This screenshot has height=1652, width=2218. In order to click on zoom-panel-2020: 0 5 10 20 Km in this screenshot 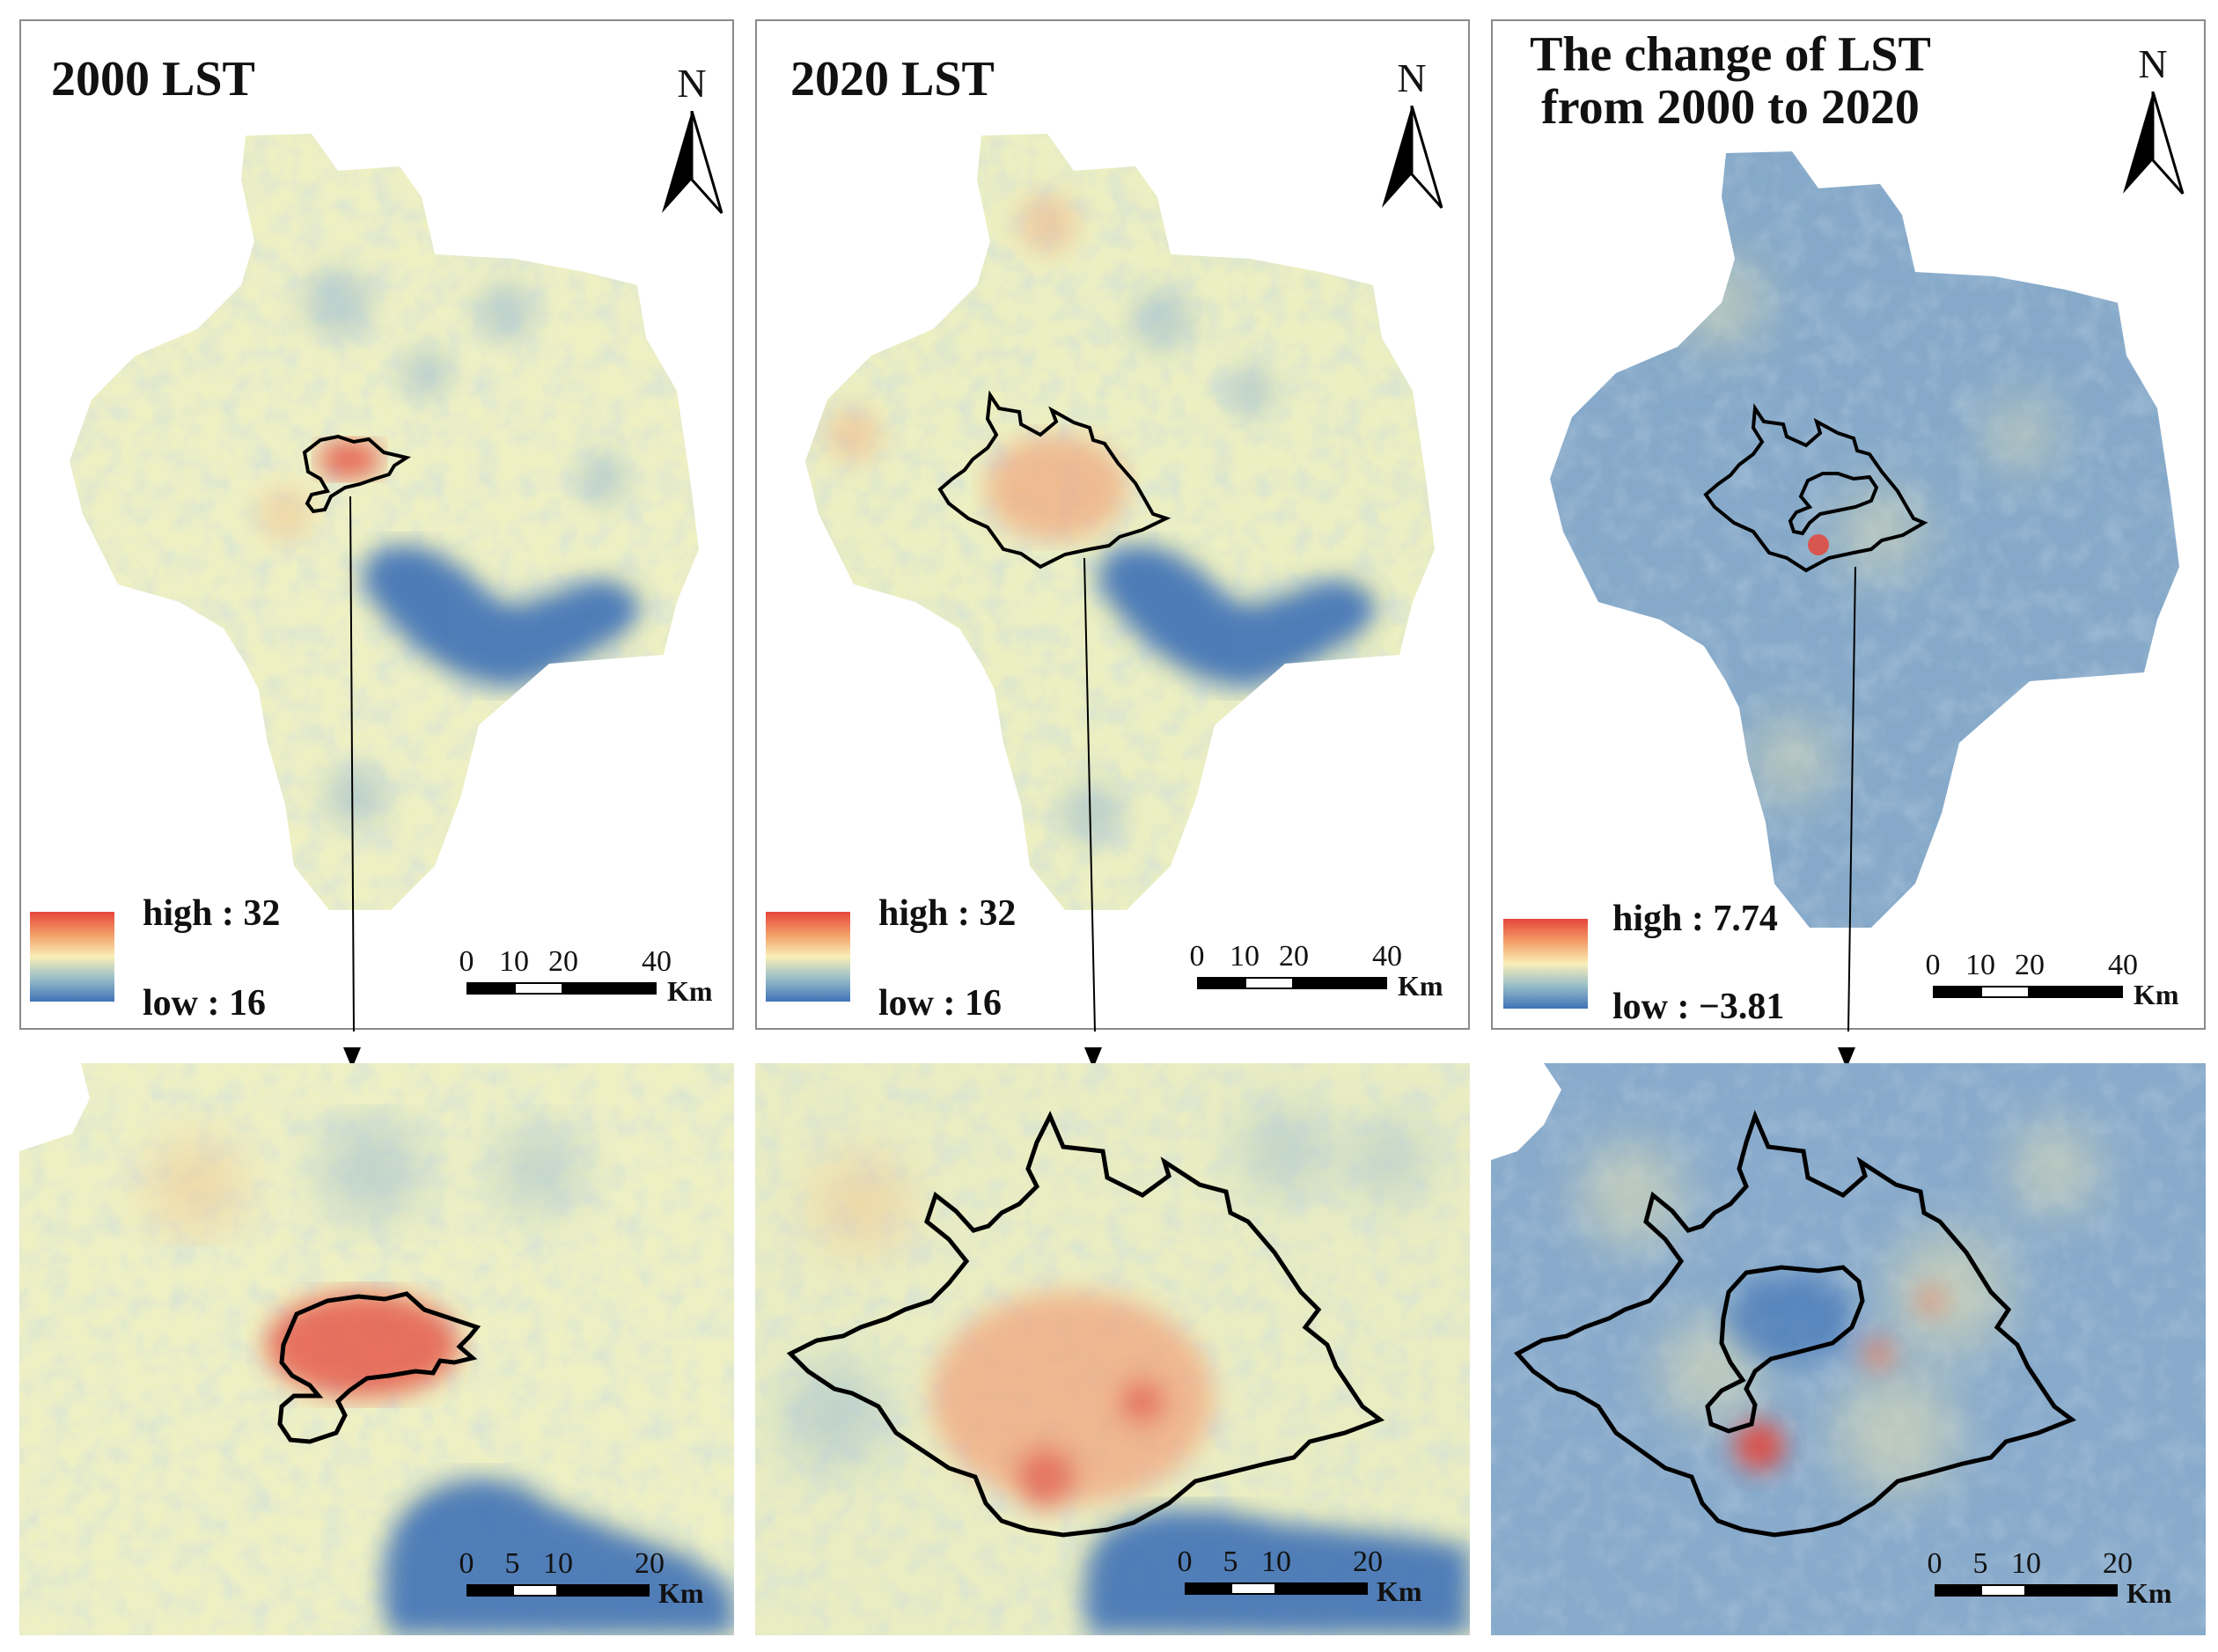, I will do `click(1112, 1349)`.